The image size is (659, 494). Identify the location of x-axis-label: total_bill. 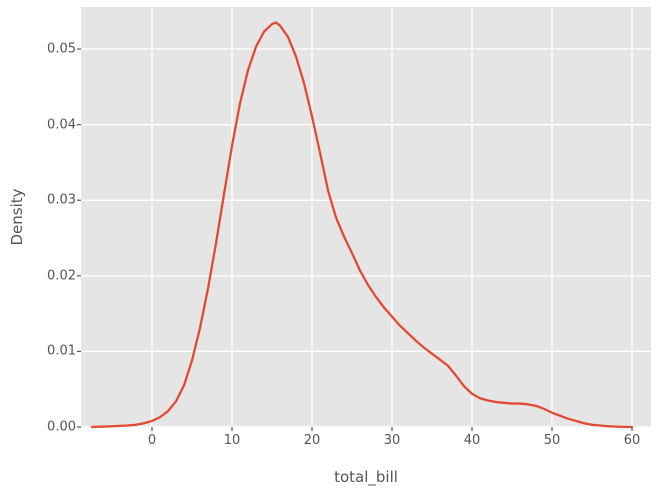
(366, 477).